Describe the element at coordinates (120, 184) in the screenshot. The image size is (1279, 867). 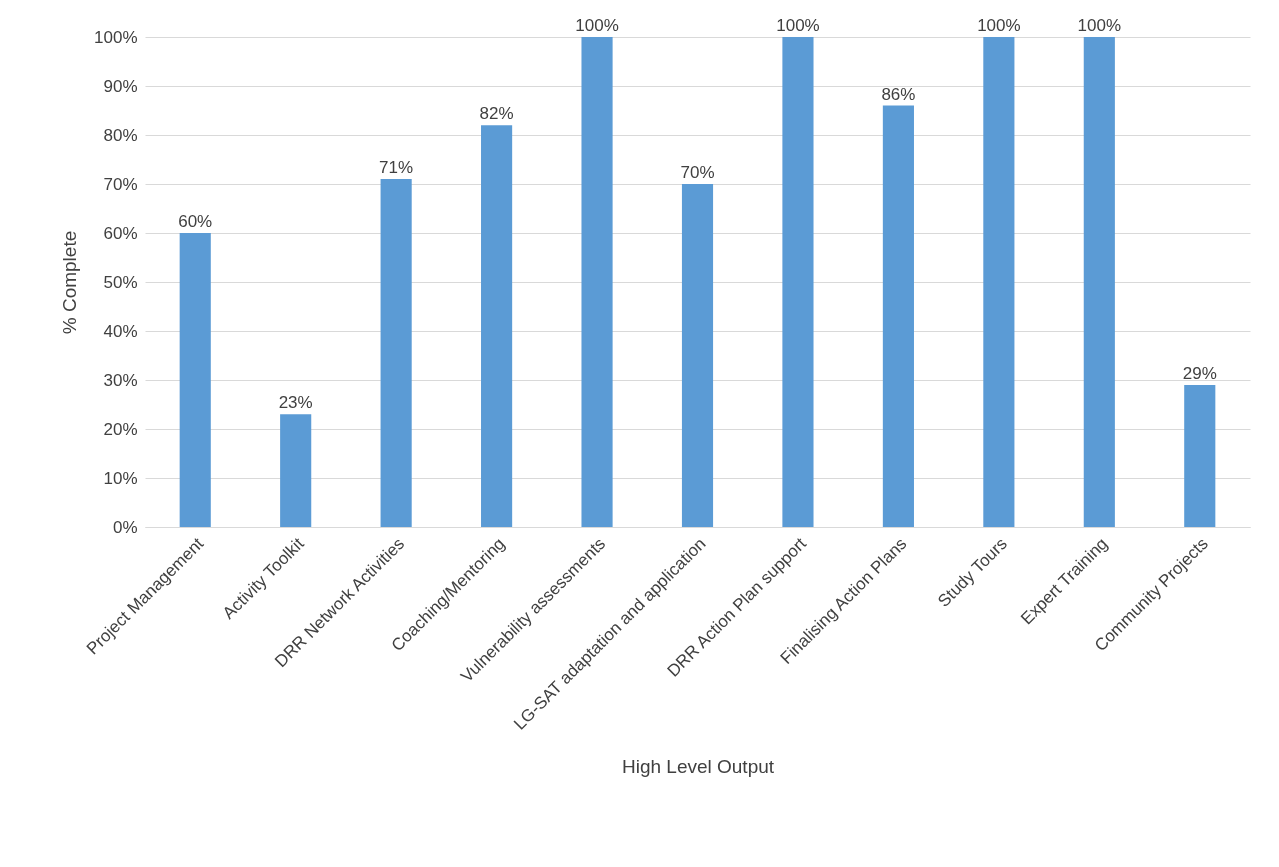
I see `y-tick-label: 70%` at that location.